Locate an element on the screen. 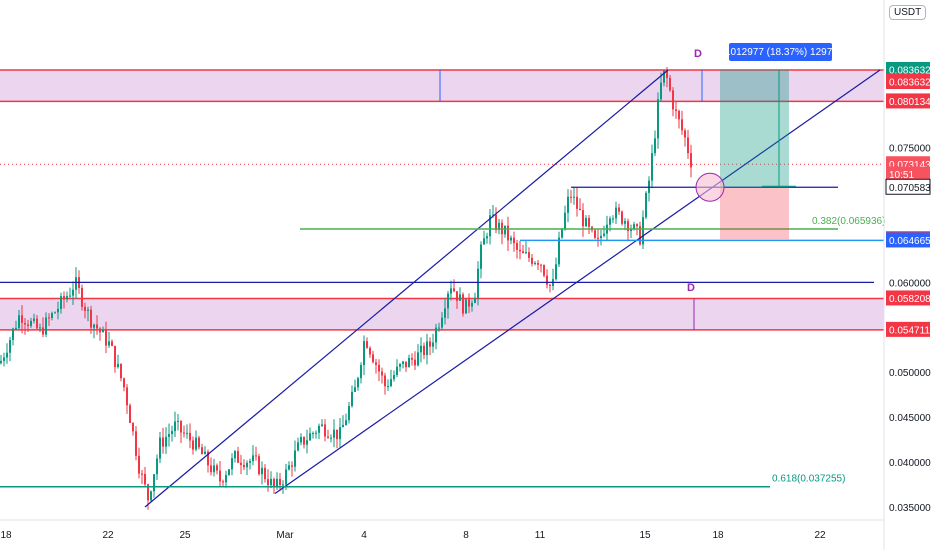  currency-badge: USDT is located at coordinates (908, 12).